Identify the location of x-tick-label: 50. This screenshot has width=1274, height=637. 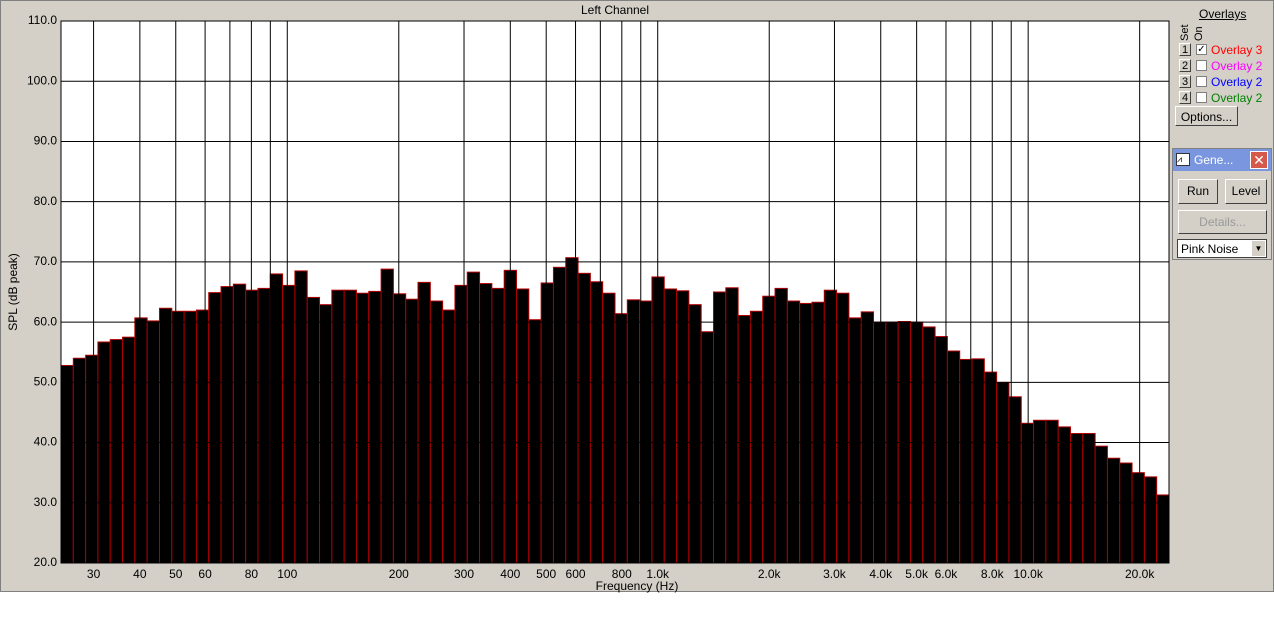
(176, 574).